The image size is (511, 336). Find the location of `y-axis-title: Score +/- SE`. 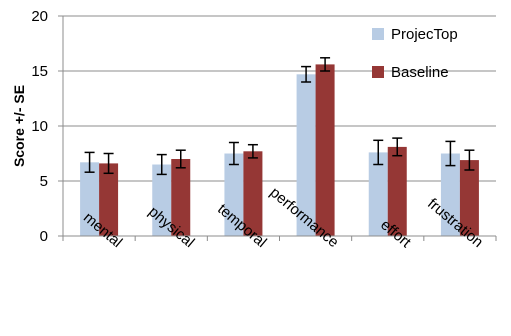

y-axis-title: Score +/- SE is located at coordinates (19, 126).